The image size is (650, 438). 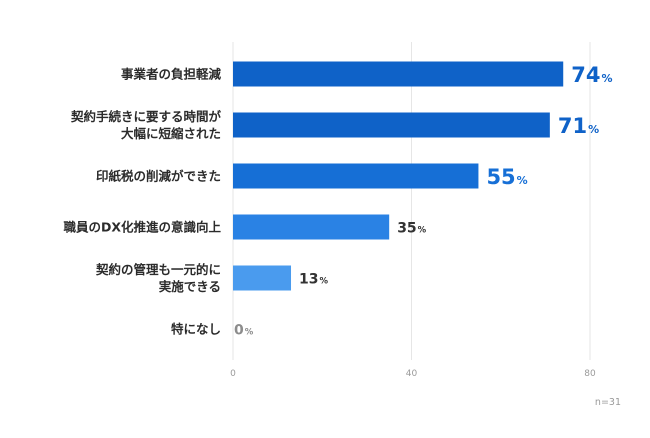 What do you see at coordinates (158, 278) in the screenshot?
I see `category-label-5: 契約の管理も一元的に実施できる` at bounding box center [158, 278].